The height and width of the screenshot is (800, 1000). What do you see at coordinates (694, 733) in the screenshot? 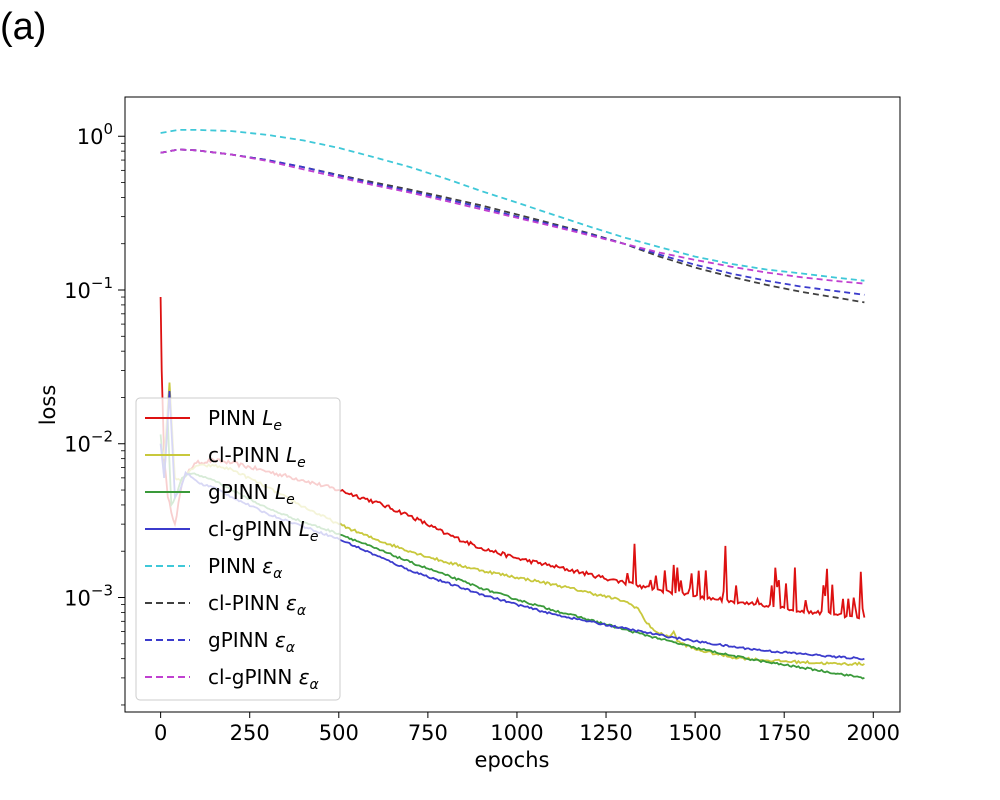
I see `x-tick-label: 1500` at bounding box center [694, 733].